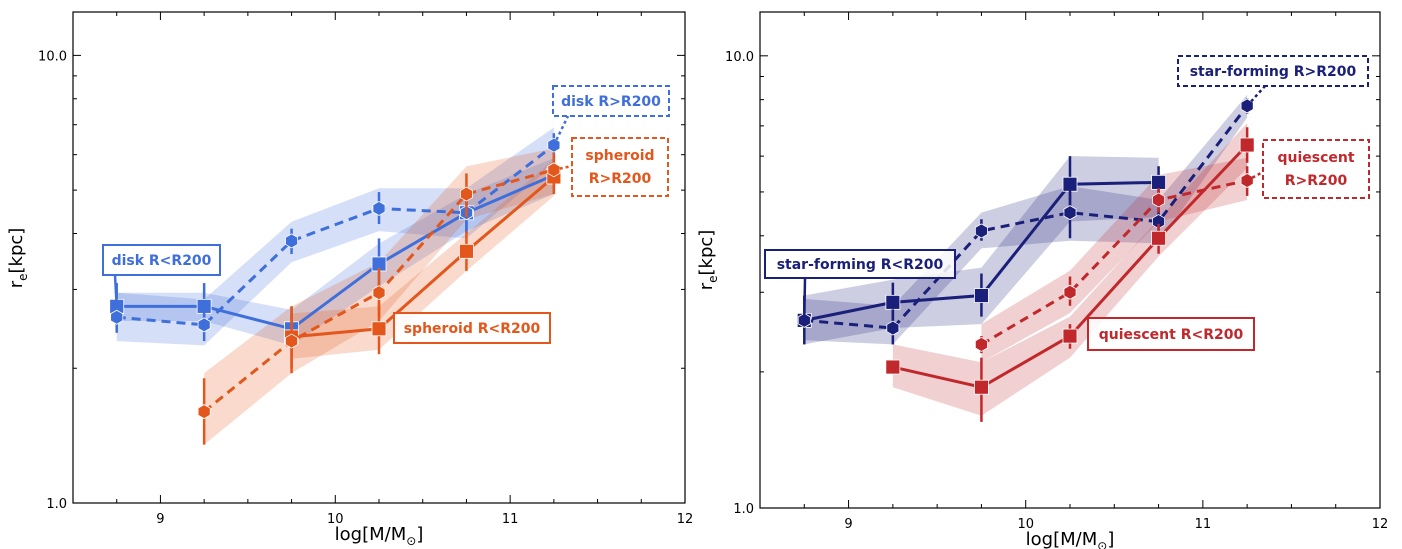 This screenshot has height=549, width=1402. I want to click on series-label: quiescent R<R200, so click(1171, 335).